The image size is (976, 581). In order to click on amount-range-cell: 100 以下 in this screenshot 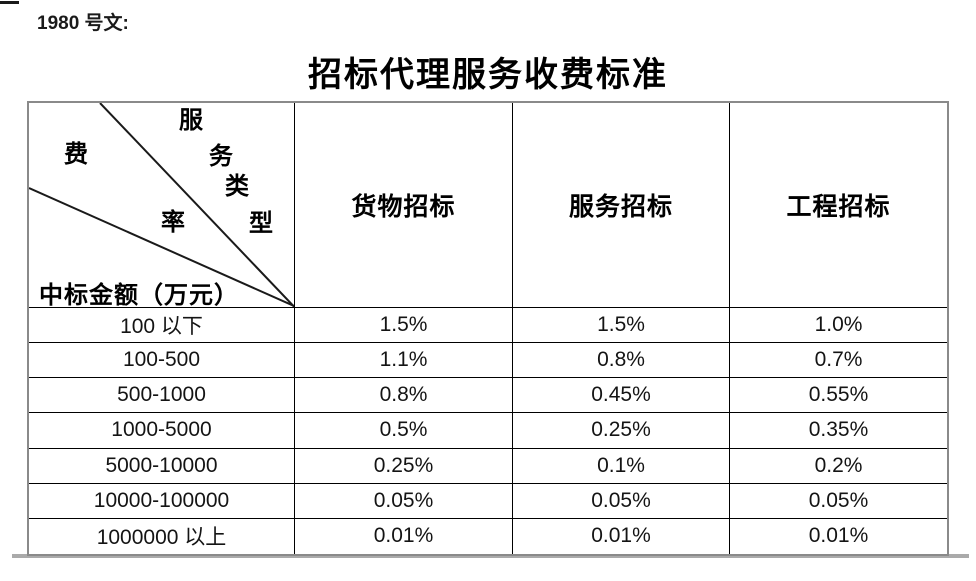, I will do `click(162, 326)`.